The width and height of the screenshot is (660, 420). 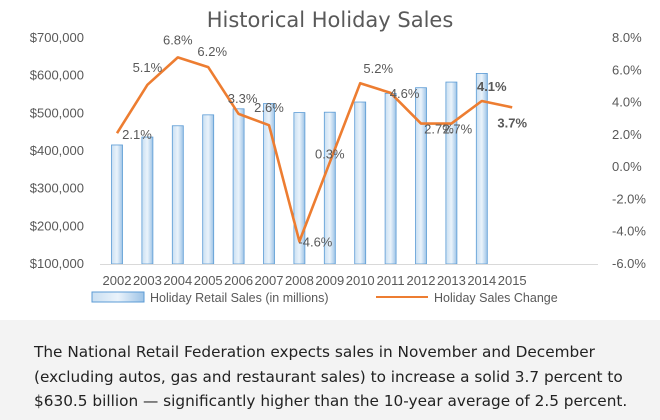 What do you see at coordinates (57, 188) in the screenshot?
I see `left-axis-tick: $300,000` at bounding box center [57, 188].